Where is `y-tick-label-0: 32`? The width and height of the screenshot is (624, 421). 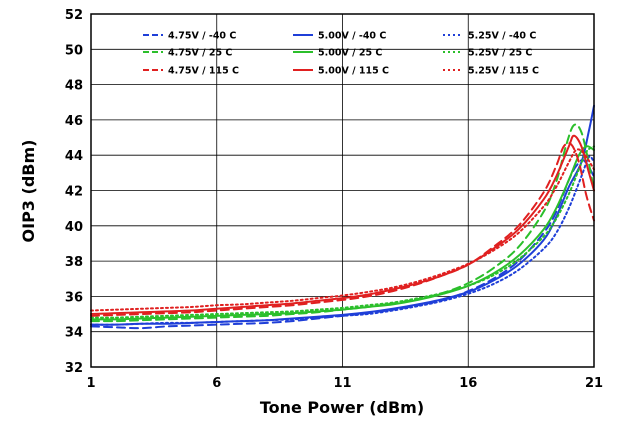
y-tick-label-0: 32 is located at coordinates (74, 368).